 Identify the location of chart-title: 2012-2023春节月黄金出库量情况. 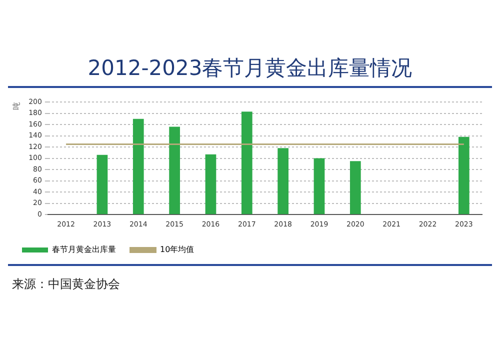
(250, 68).